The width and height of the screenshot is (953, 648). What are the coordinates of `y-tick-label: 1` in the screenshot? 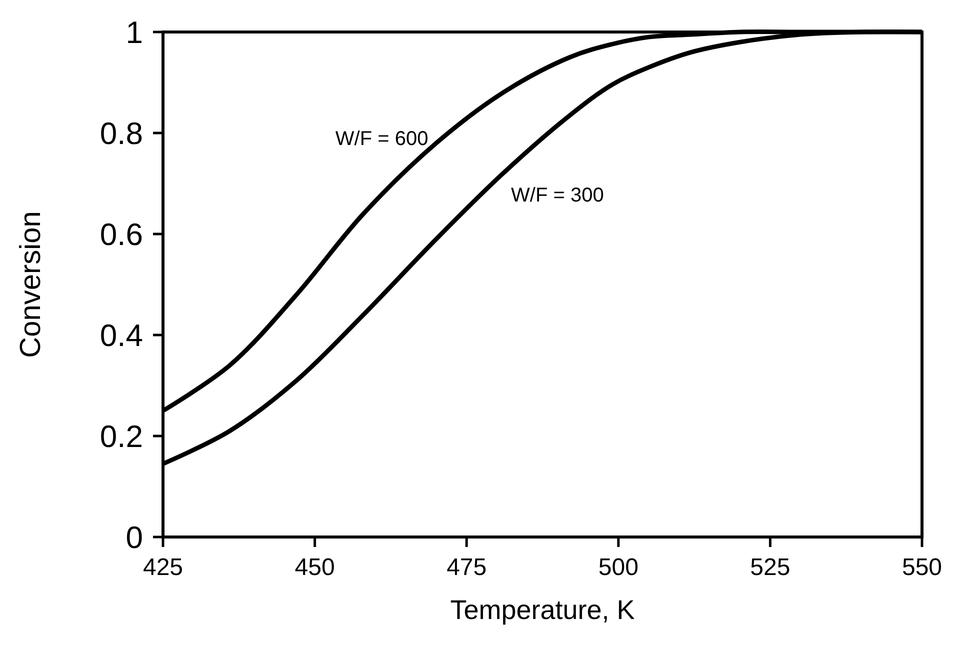 It's located at (134, 32).